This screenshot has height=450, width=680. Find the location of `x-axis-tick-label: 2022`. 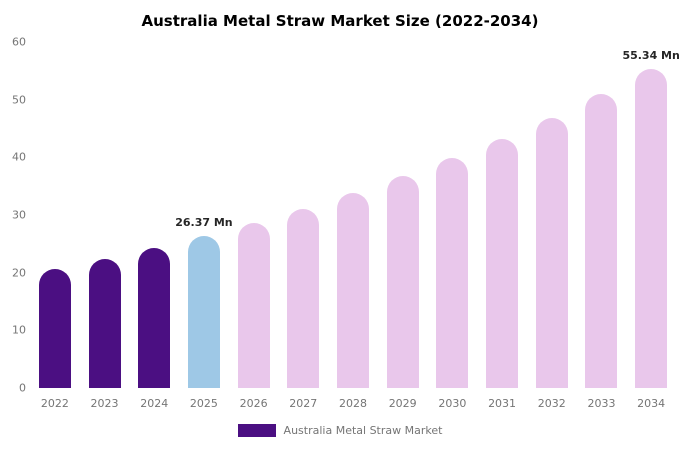

x-axis-tick-label: 2022 is located at coordinates (54, 403).